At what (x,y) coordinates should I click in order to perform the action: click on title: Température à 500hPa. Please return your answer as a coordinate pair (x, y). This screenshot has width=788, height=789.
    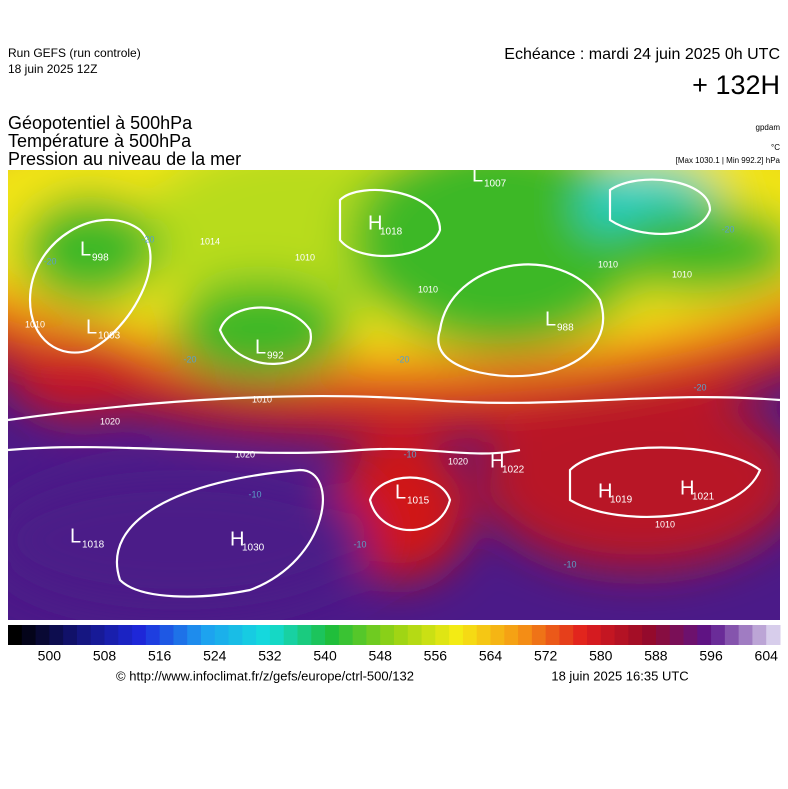
    Looking at the image, I should click on (100, 141).